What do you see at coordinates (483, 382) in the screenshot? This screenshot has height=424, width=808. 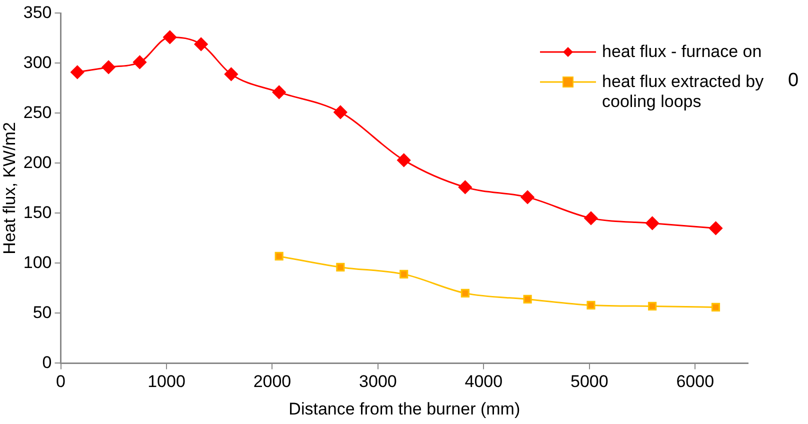 I see `x-tick-label: 4000` at bounding box center [483, 382].